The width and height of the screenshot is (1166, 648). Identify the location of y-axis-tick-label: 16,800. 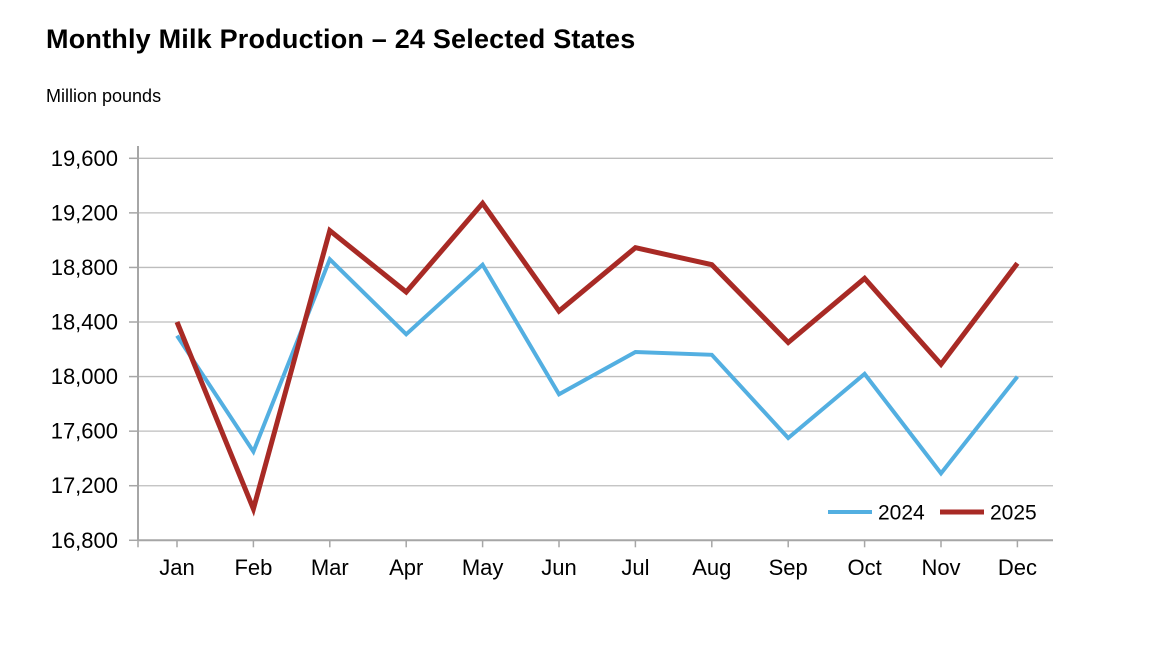
(84, 540).